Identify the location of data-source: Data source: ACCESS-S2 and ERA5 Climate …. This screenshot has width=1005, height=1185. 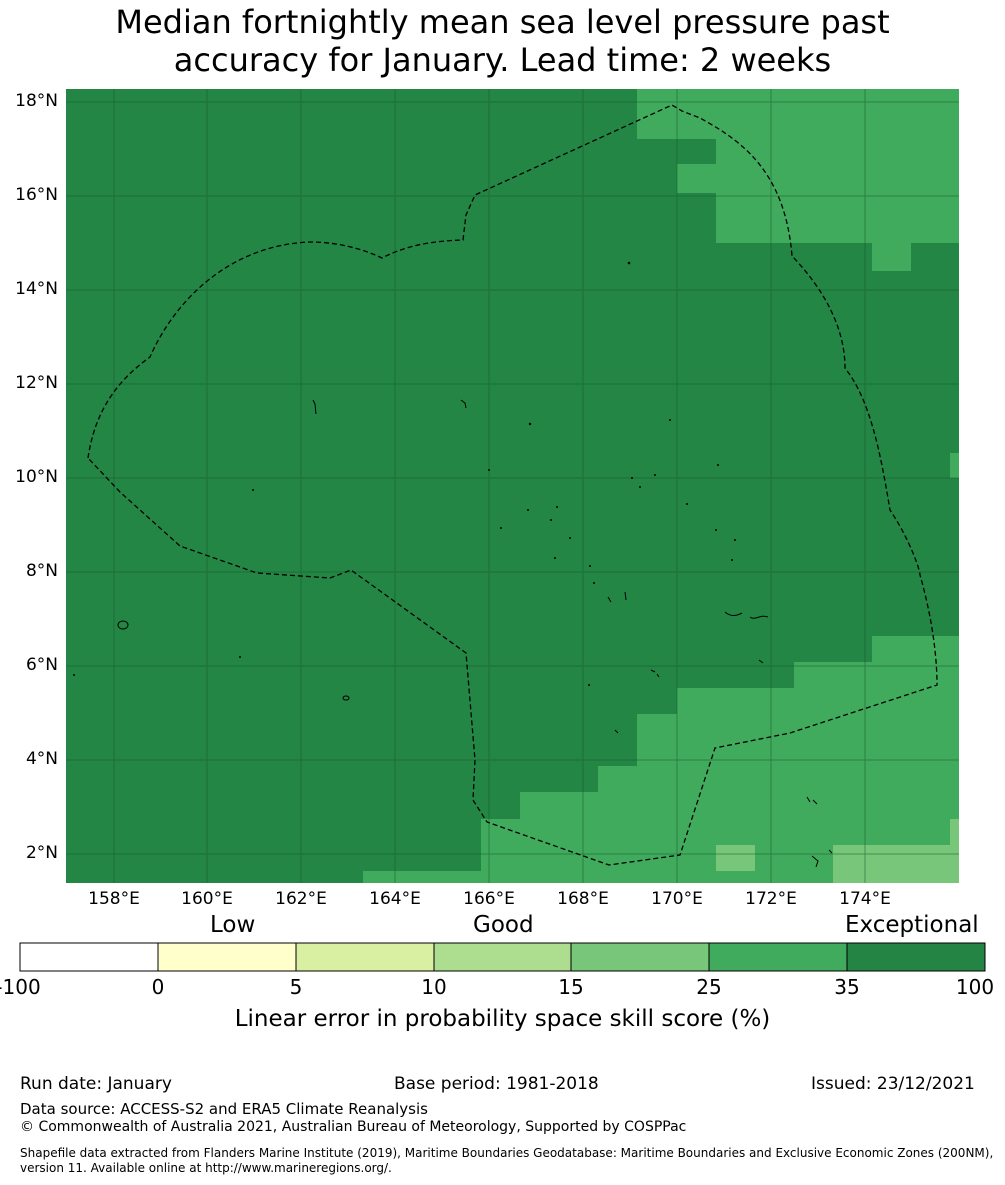
(224, 1109).